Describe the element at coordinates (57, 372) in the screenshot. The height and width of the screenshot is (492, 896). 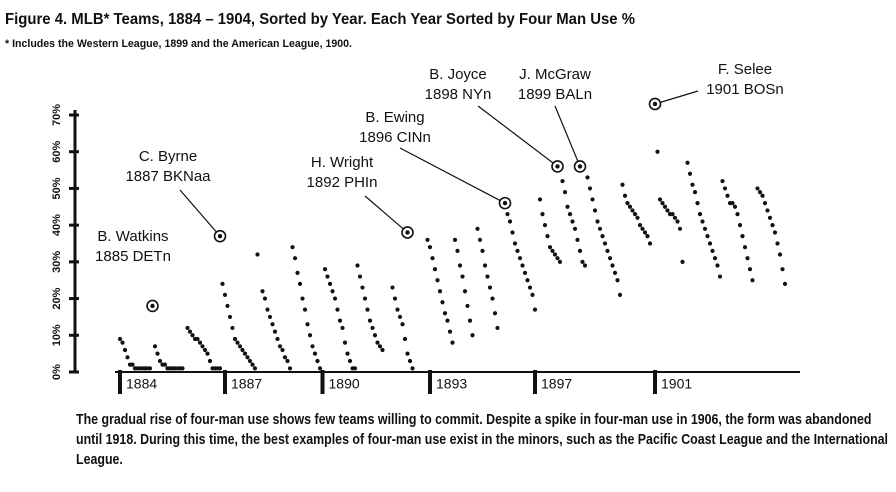
I see `y-tick-label: 0%` at that location.